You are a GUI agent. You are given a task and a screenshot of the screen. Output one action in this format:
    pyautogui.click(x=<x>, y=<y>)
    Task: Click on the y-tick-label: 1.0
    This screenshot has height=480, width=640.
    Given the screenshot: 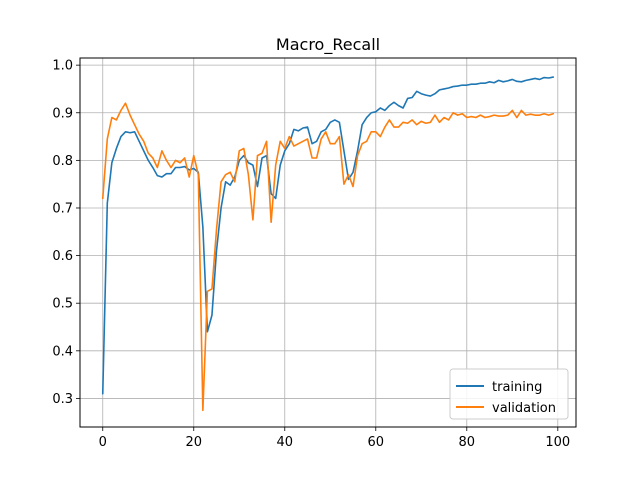 What is the action you would take?
    pyautogui.click(x=62, y=66)
    